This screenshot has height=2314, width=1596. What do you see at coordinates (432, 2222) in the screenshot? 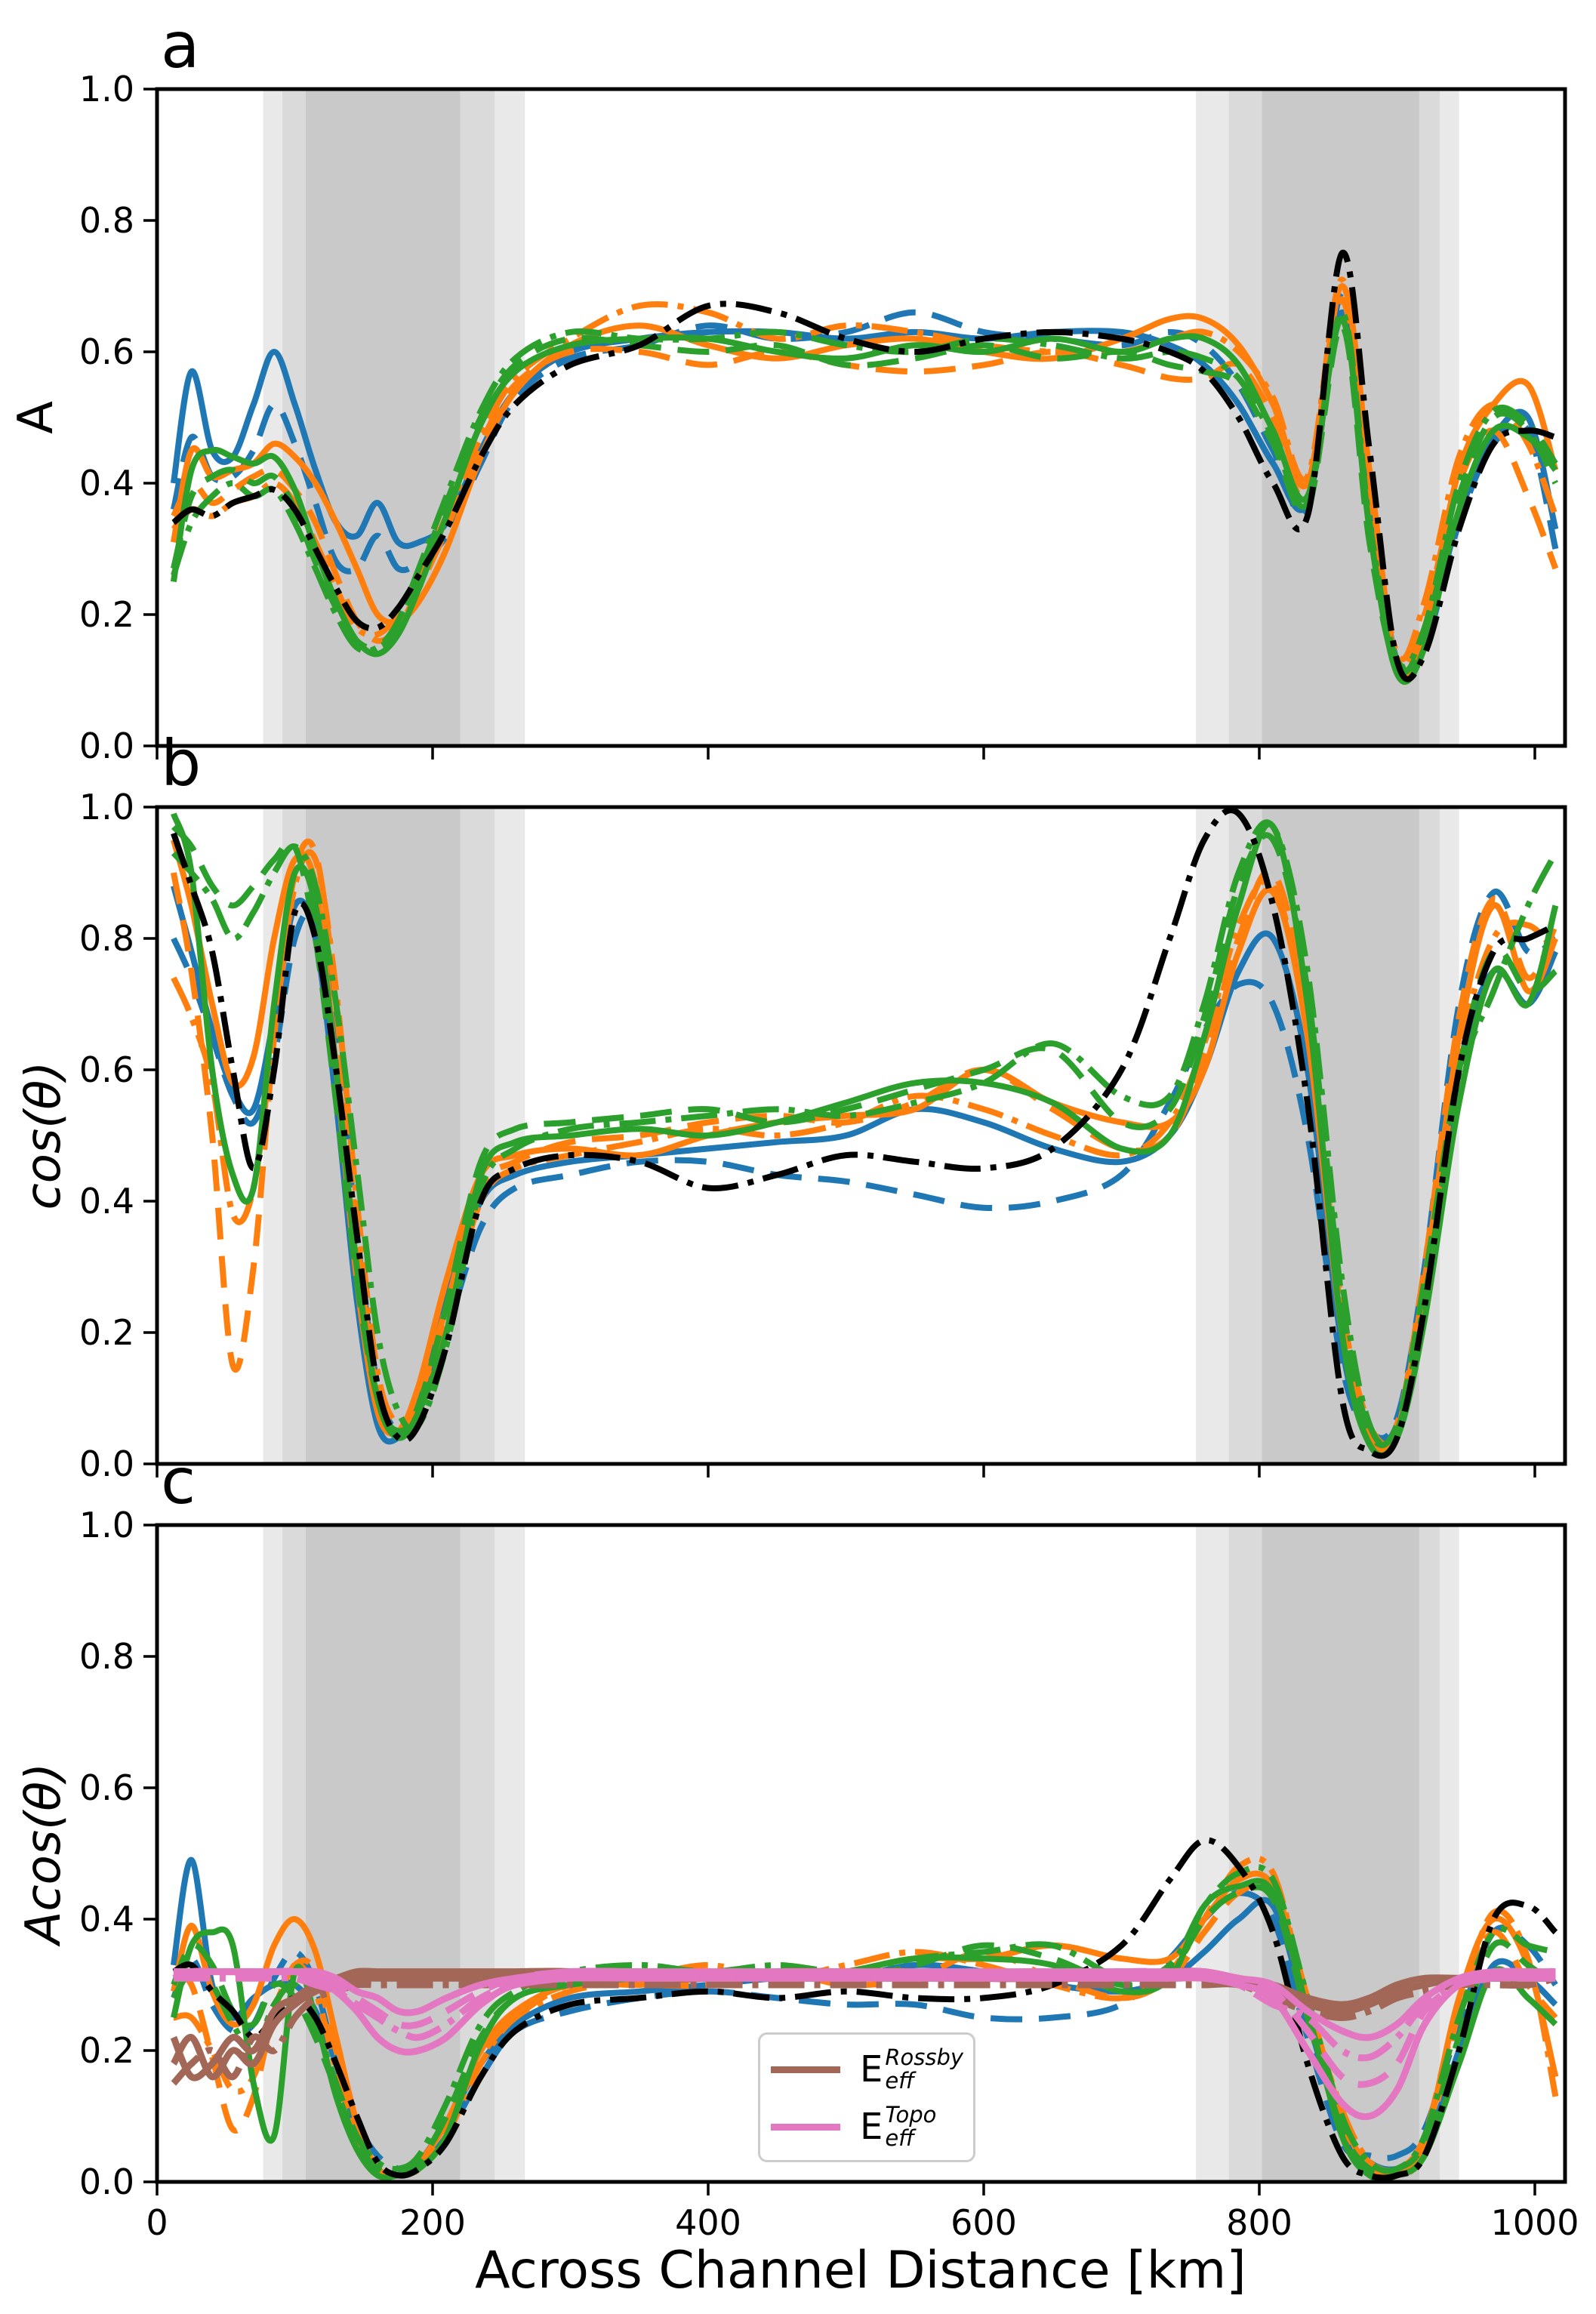
I see `x-tick-label: 200` at bounding box center [432, 2222].